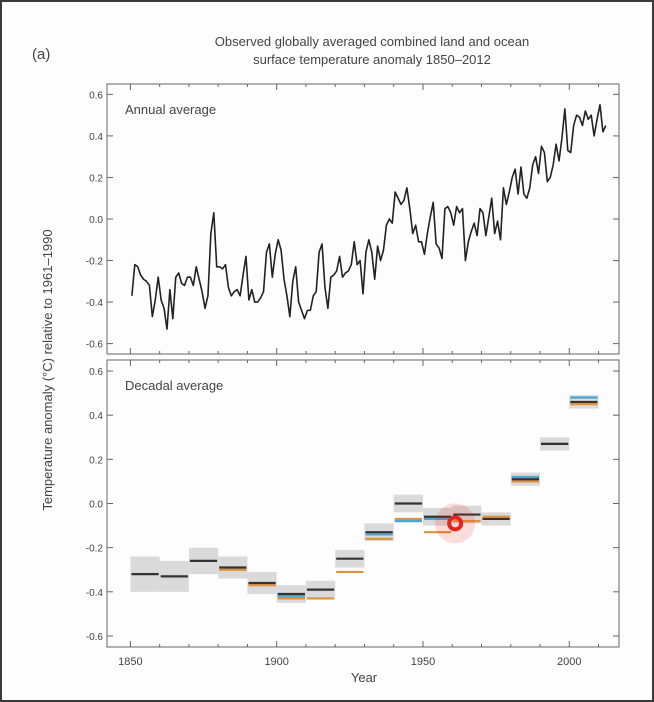 The width and height of the screenshot is (654, 702). What do you see at coordinates (423, 662) in the screenshot?
I see `x-tick-label: 1950` at bounding box center [423, 662].